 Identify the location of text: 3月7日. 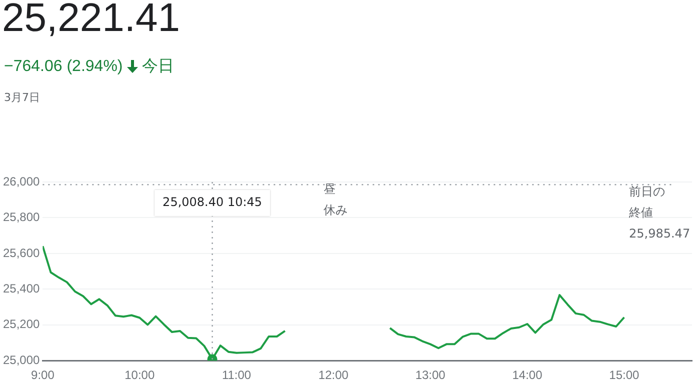
(22, 97).